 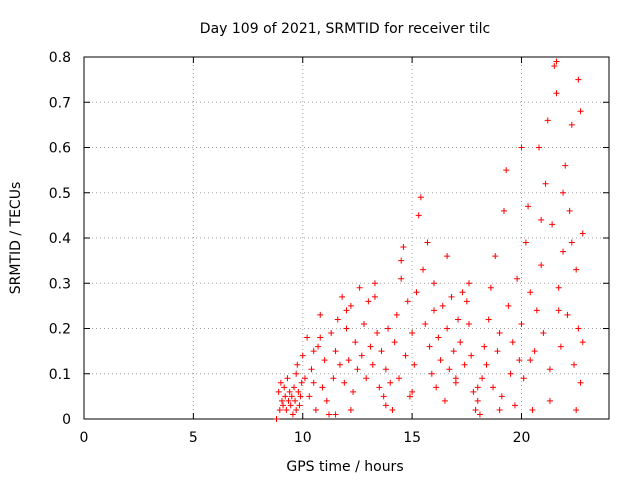 I want to click on x-tick-label: 20, so click(x=522, y=438).